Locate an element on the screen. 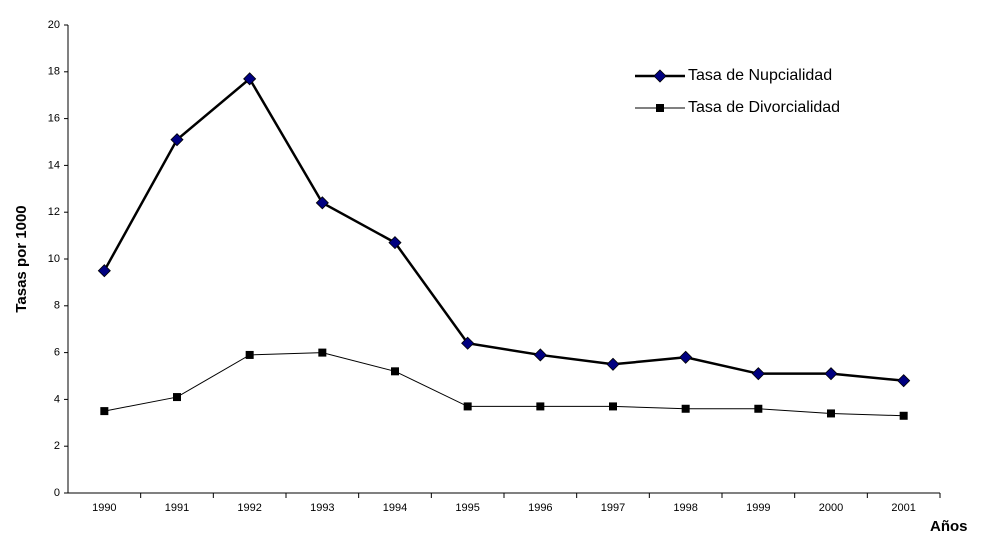  y-tick-label: 0 is located at coordinates (57, 493).